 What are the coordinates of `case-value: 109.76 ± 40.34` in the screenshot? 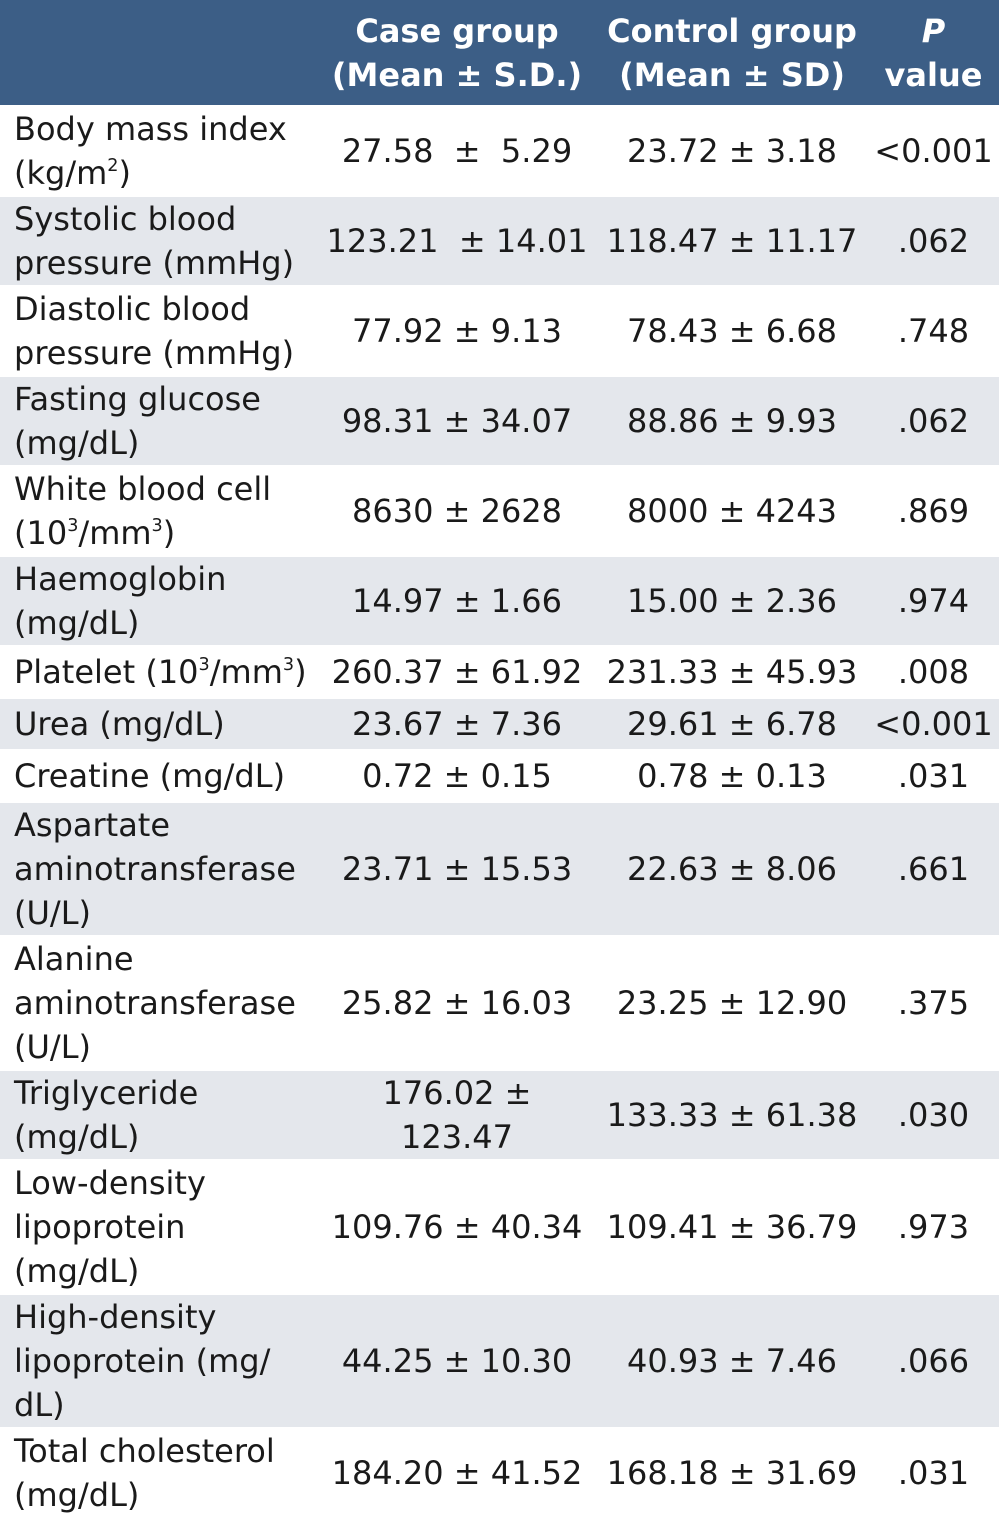 It's located at (457, 1227).